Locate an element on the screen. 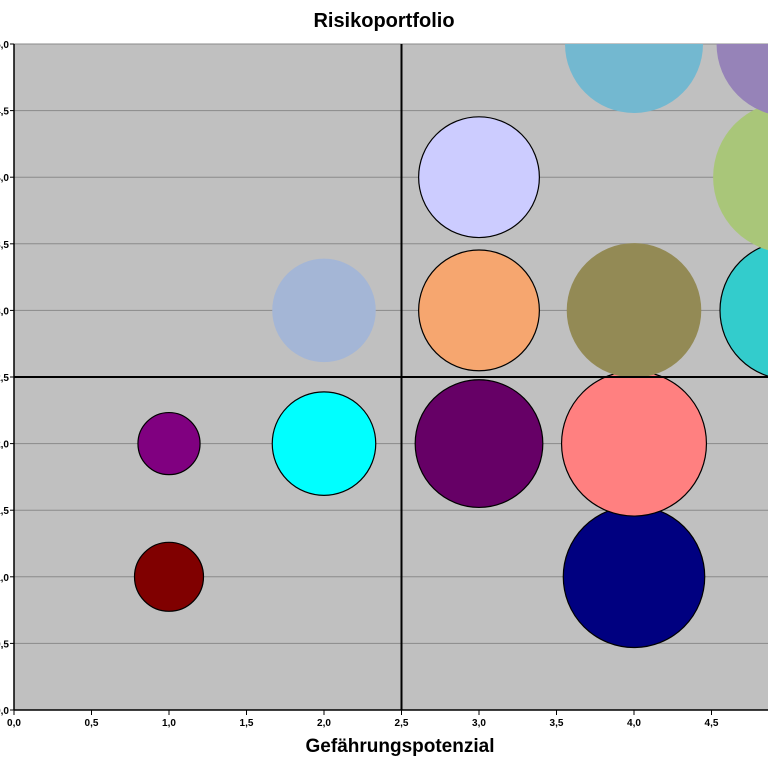  x-tick-label: 1,0 is located at coordinates (169, 723).